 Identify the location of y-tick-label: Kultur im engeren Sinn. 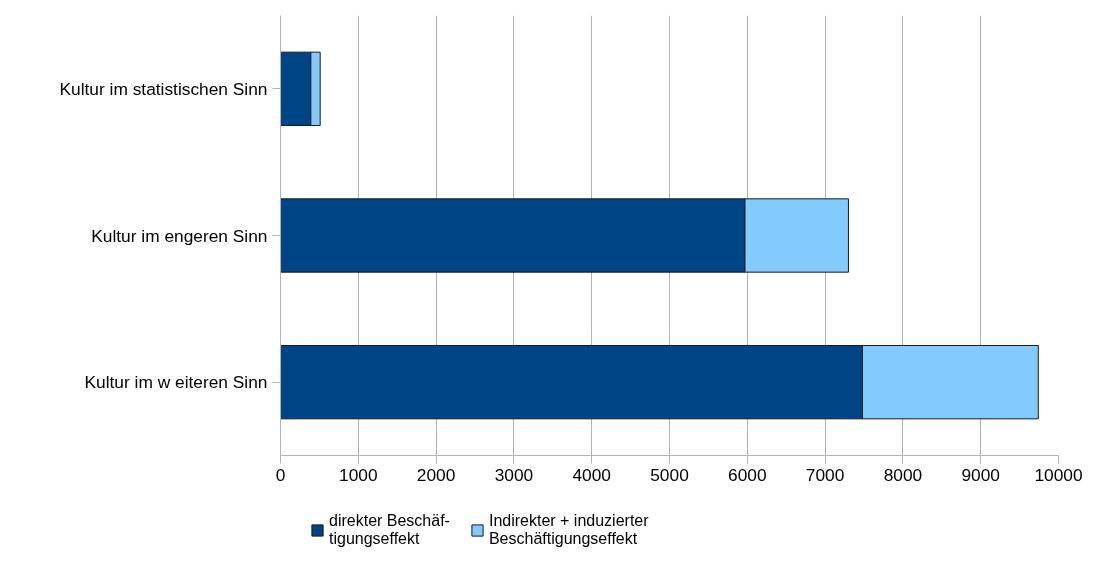
(179, 235).